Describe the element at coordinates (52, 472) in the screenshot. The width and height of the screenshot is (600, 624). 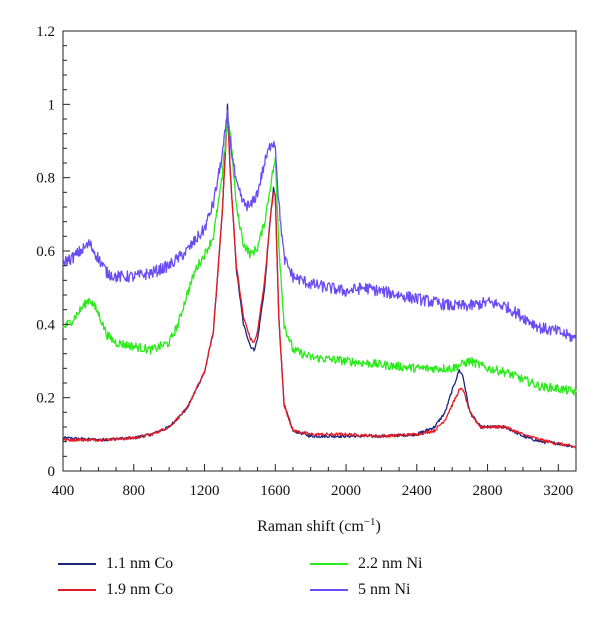
I see `y-tick-label: 0` at that location.